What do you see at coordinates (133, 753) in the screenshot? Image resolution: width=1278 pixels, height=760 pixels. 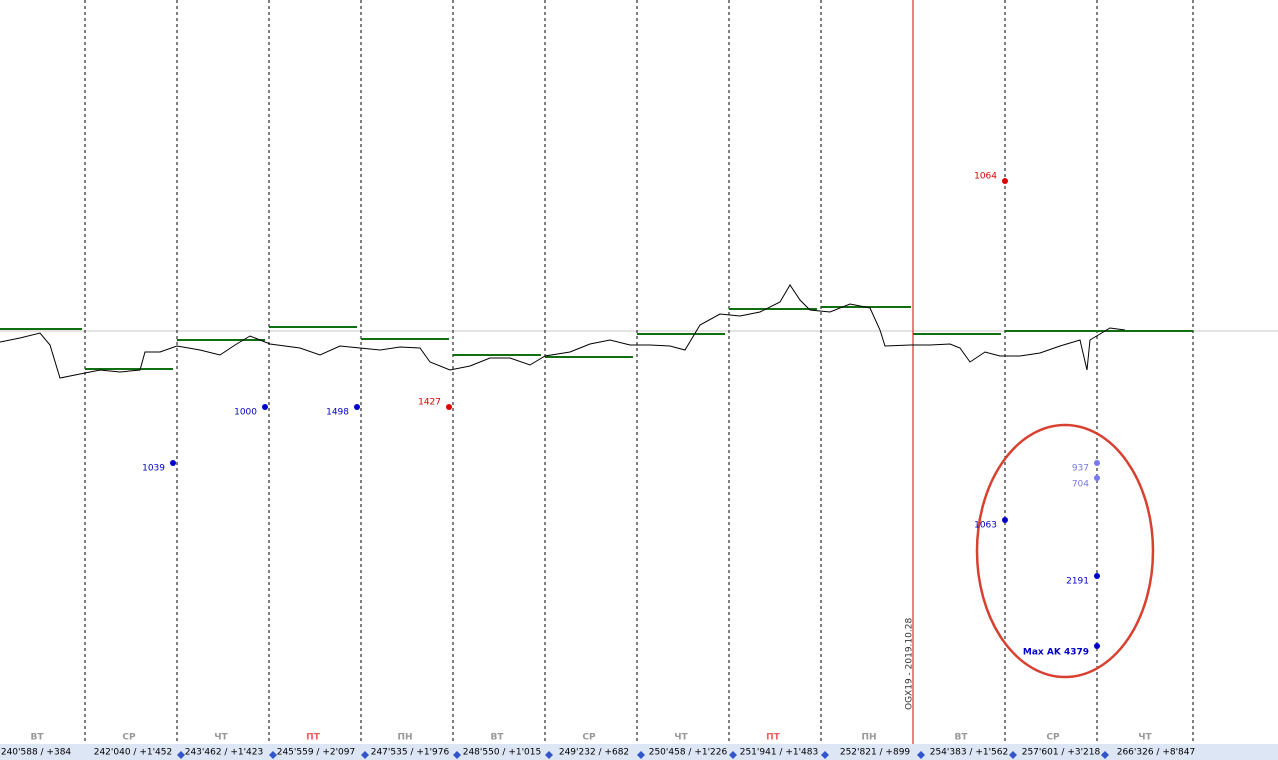 I see `day-summary: 242'040 / +1'452` at bounding box center [133, 753].